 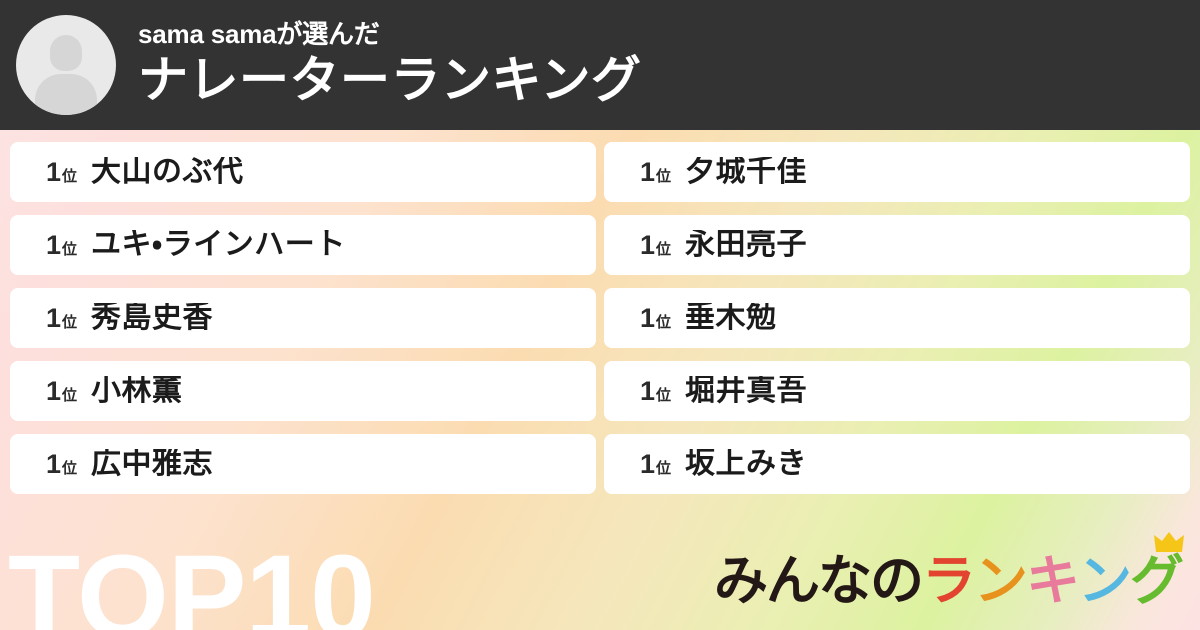 I want to click on ranking-item-name: ユキ・ラインハート, so click(x=218, y=245).